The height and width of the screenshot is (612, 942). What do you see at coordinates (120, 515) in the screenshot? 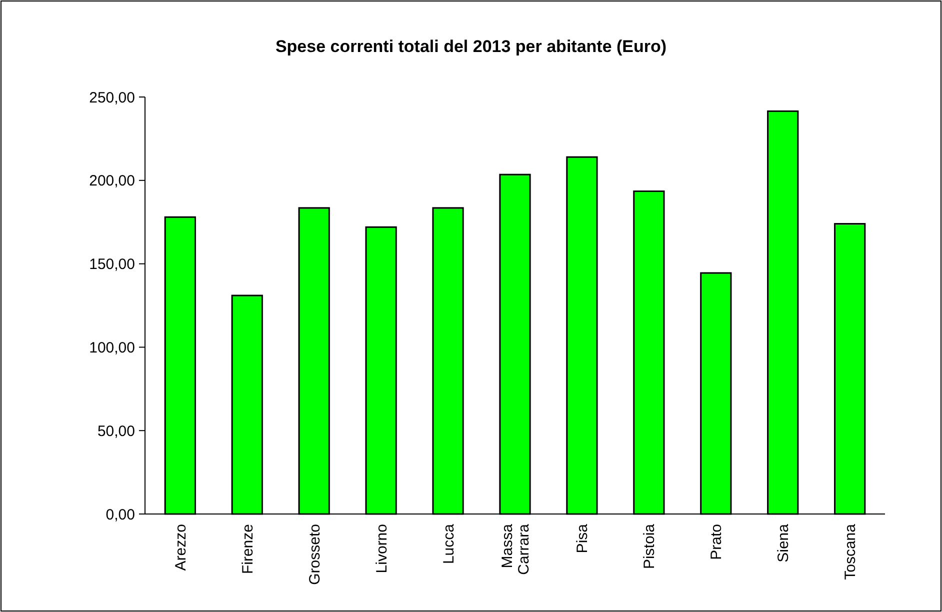
I see `y-tick-label: 0,00` at bounding box center [120, 515].